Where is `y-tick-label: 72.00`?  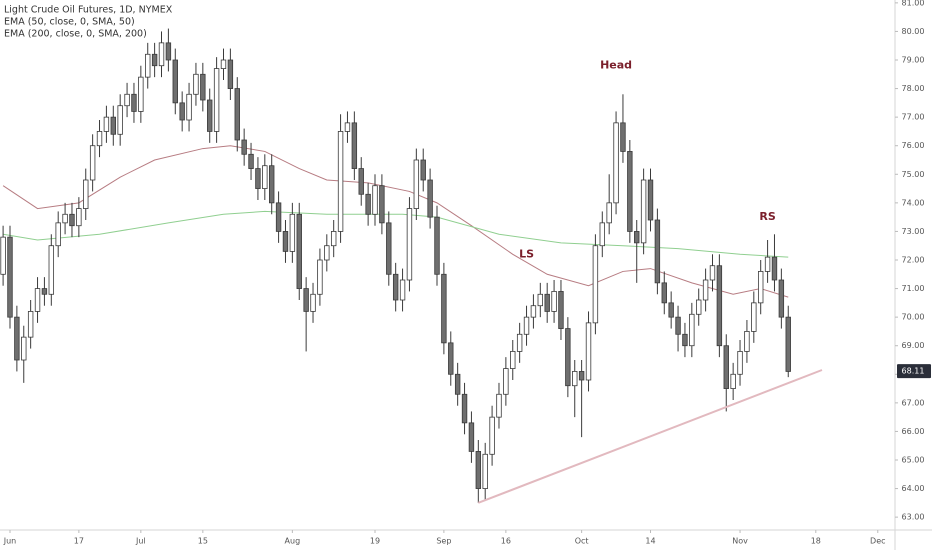
y-tick-label: 72.00 is located at coordinates (913, 260).